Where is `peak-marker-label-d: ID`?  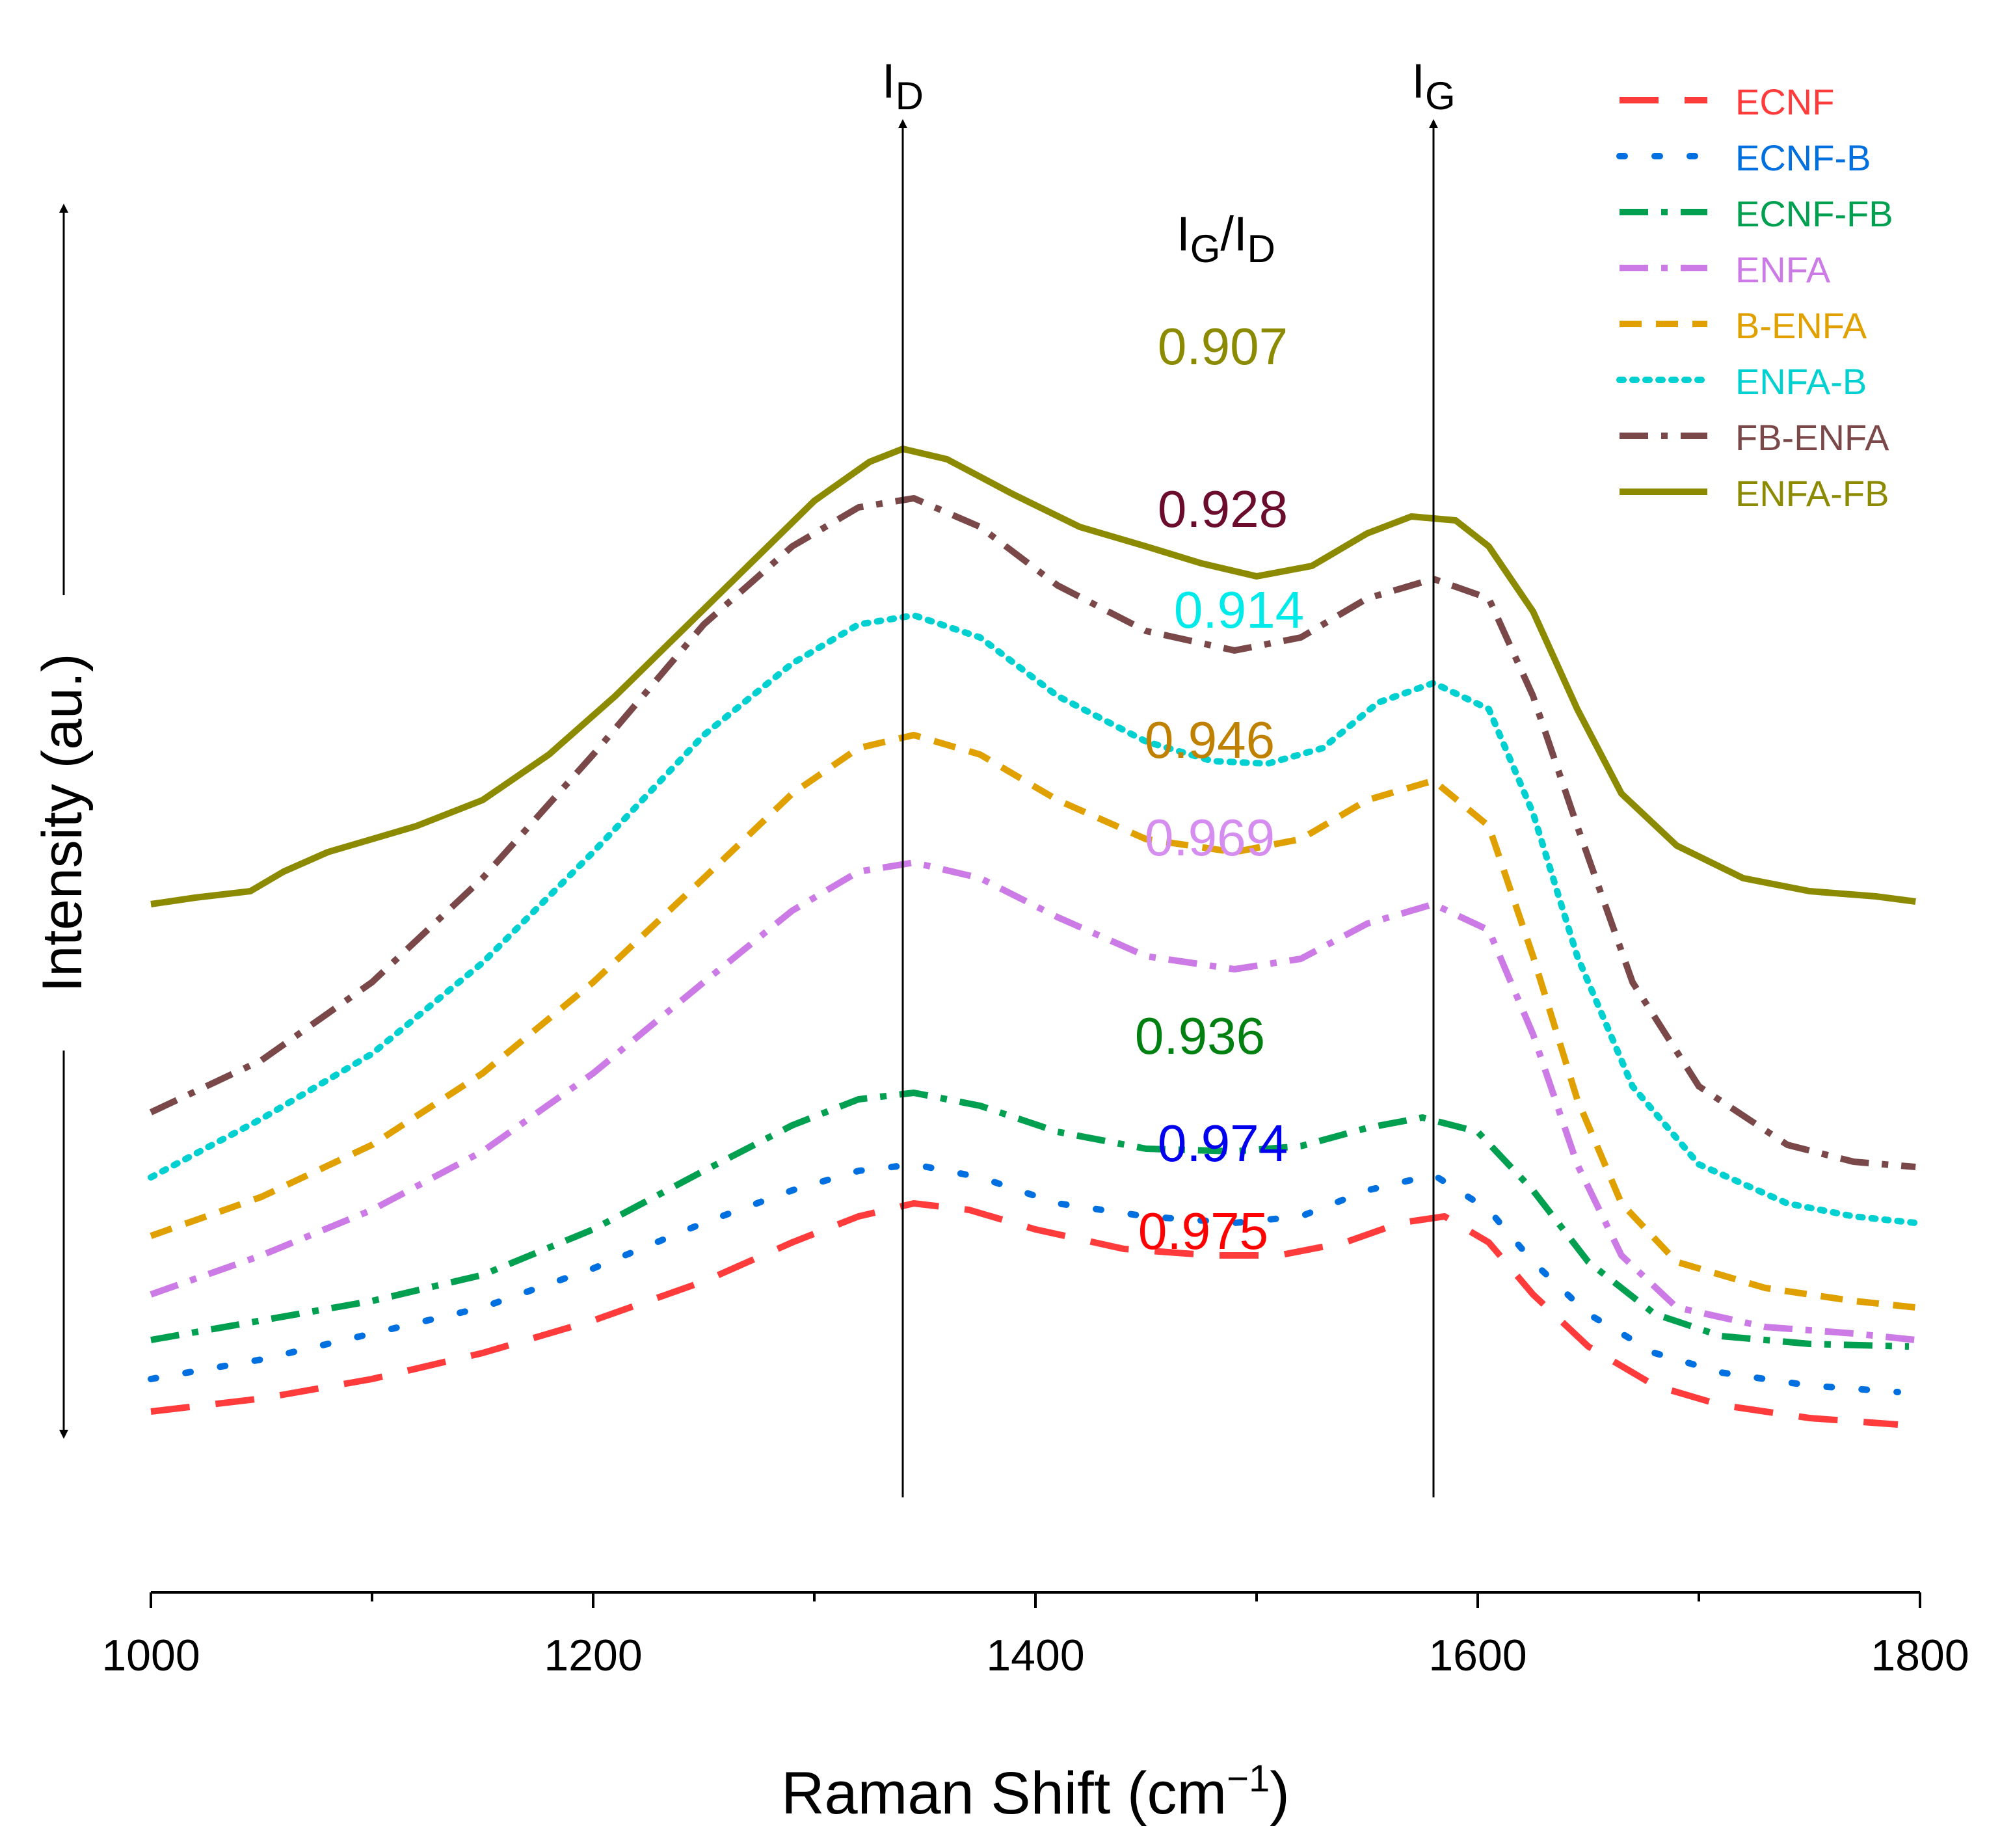 peak-marker-label-d: ID is located at coordinates (903, 86).